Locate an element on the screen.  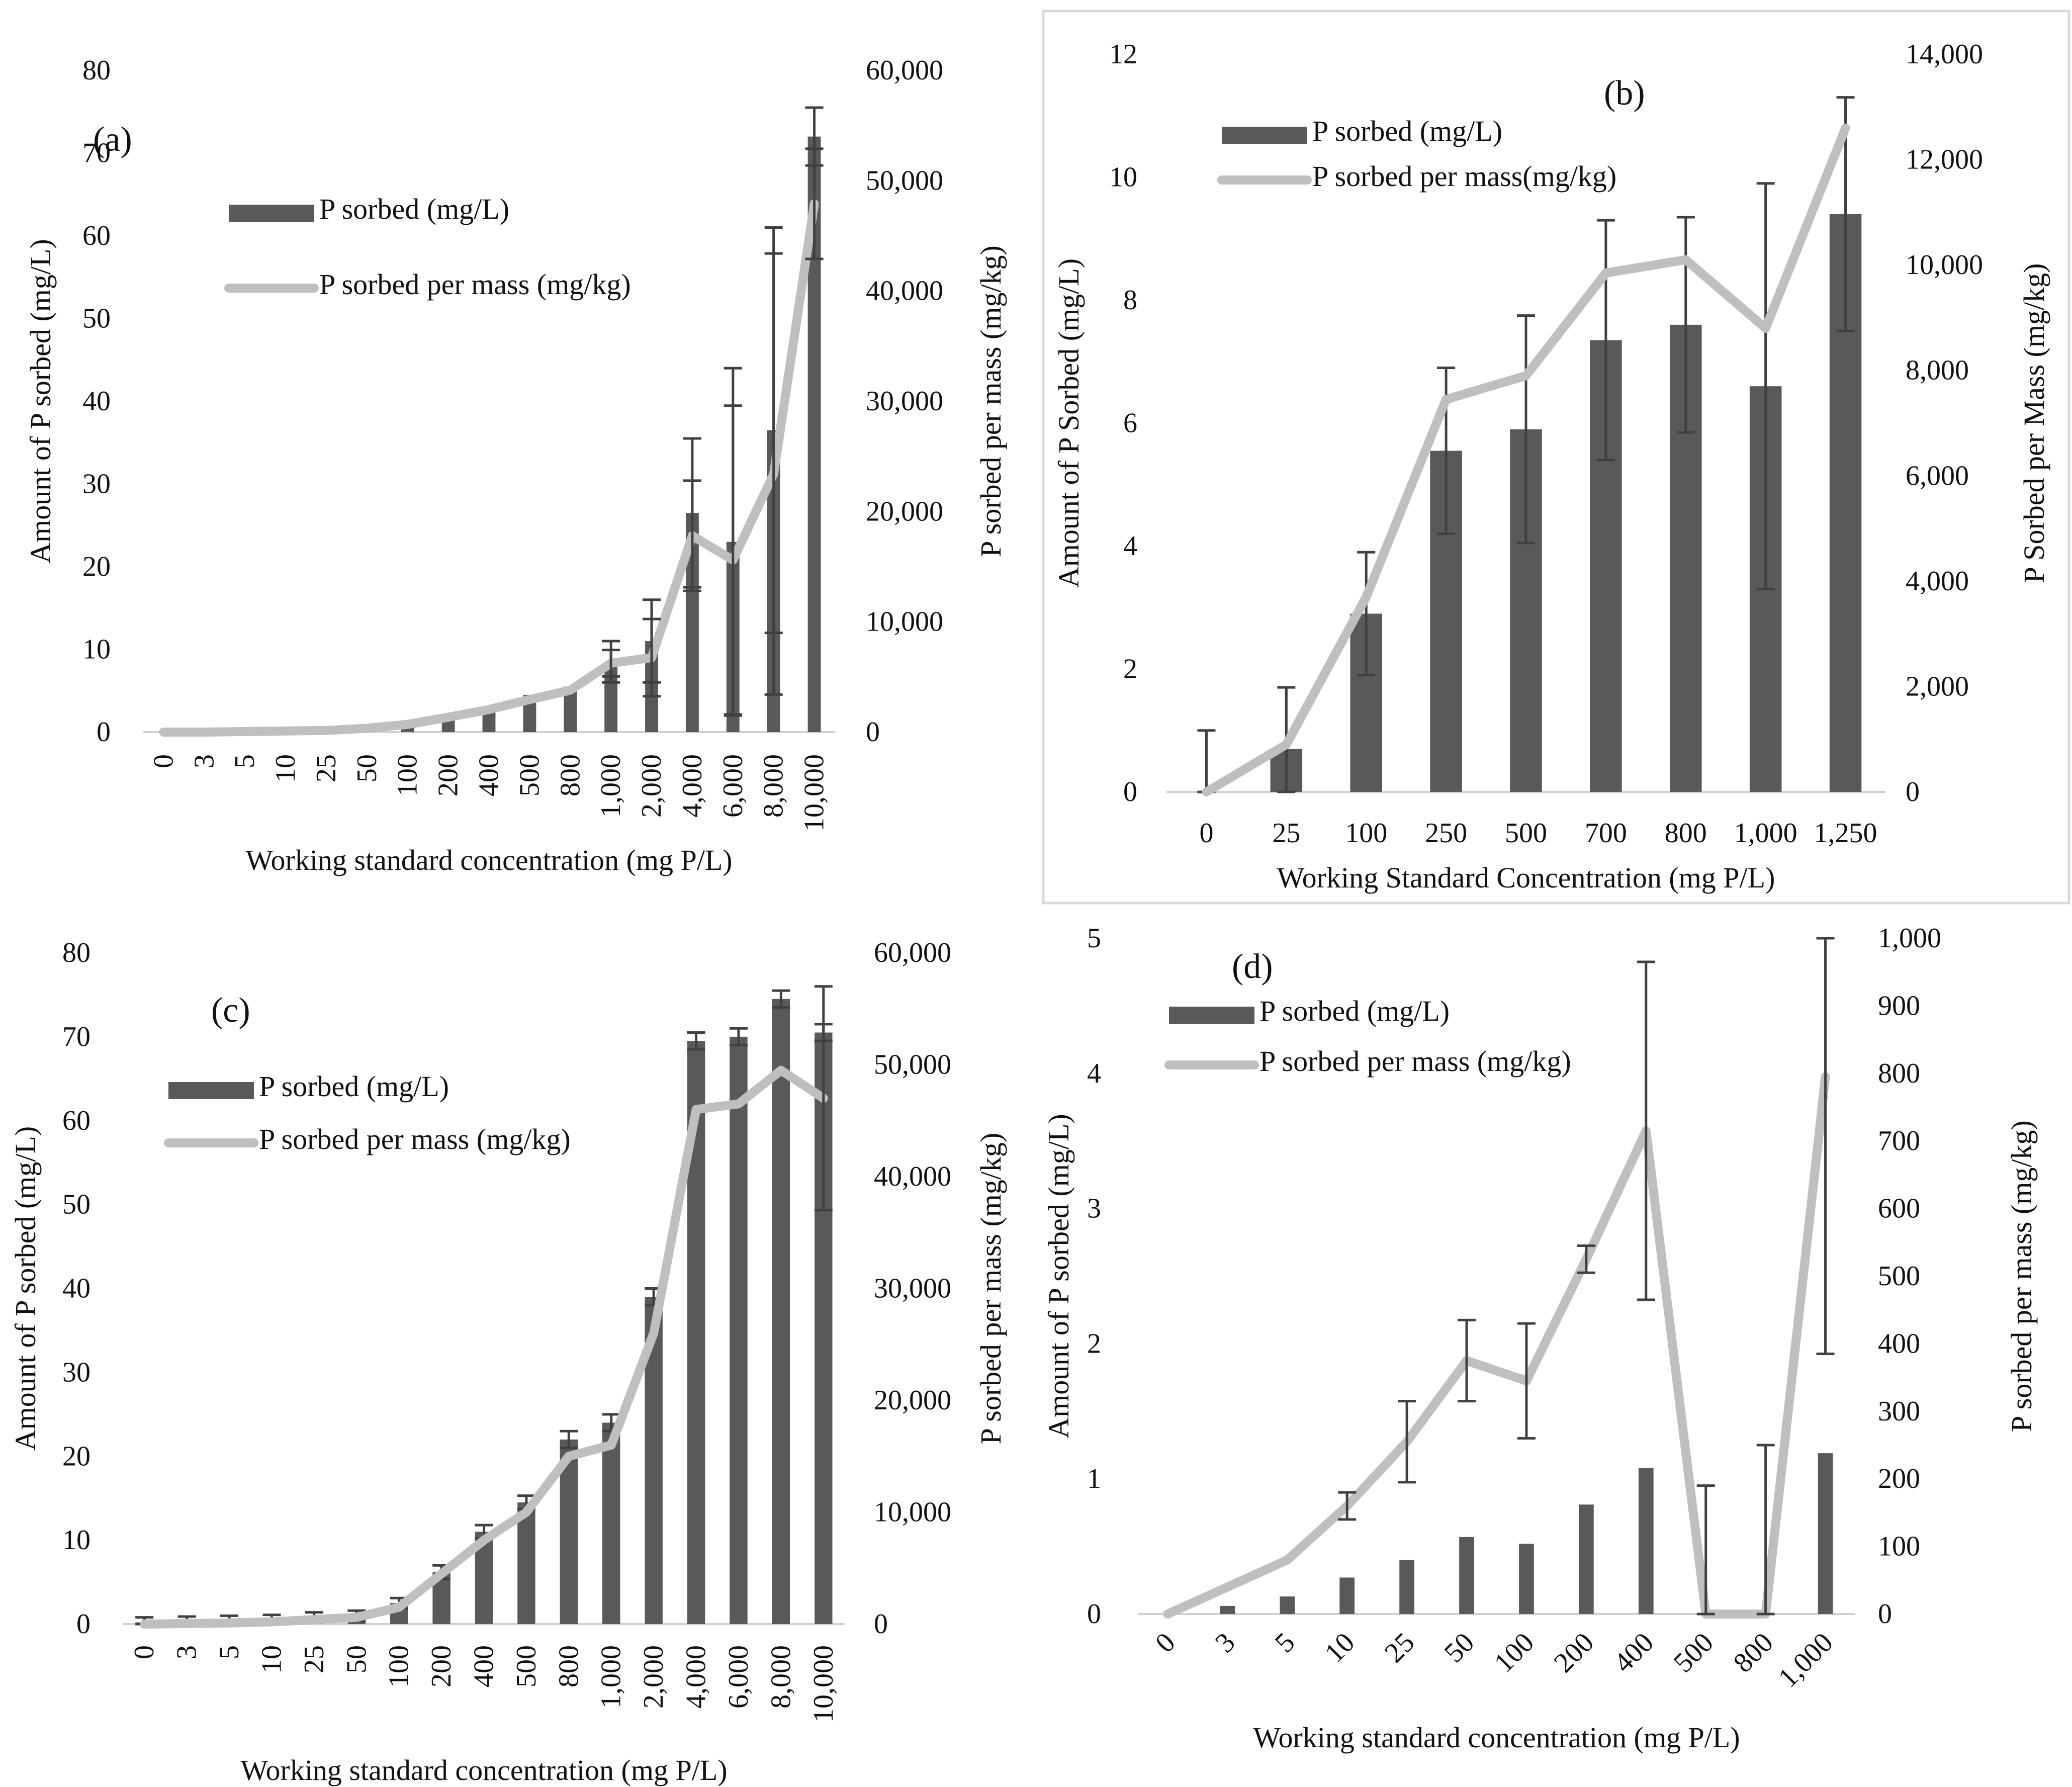
x-tick-label: 6,000 is located at coordinates (733, 786).